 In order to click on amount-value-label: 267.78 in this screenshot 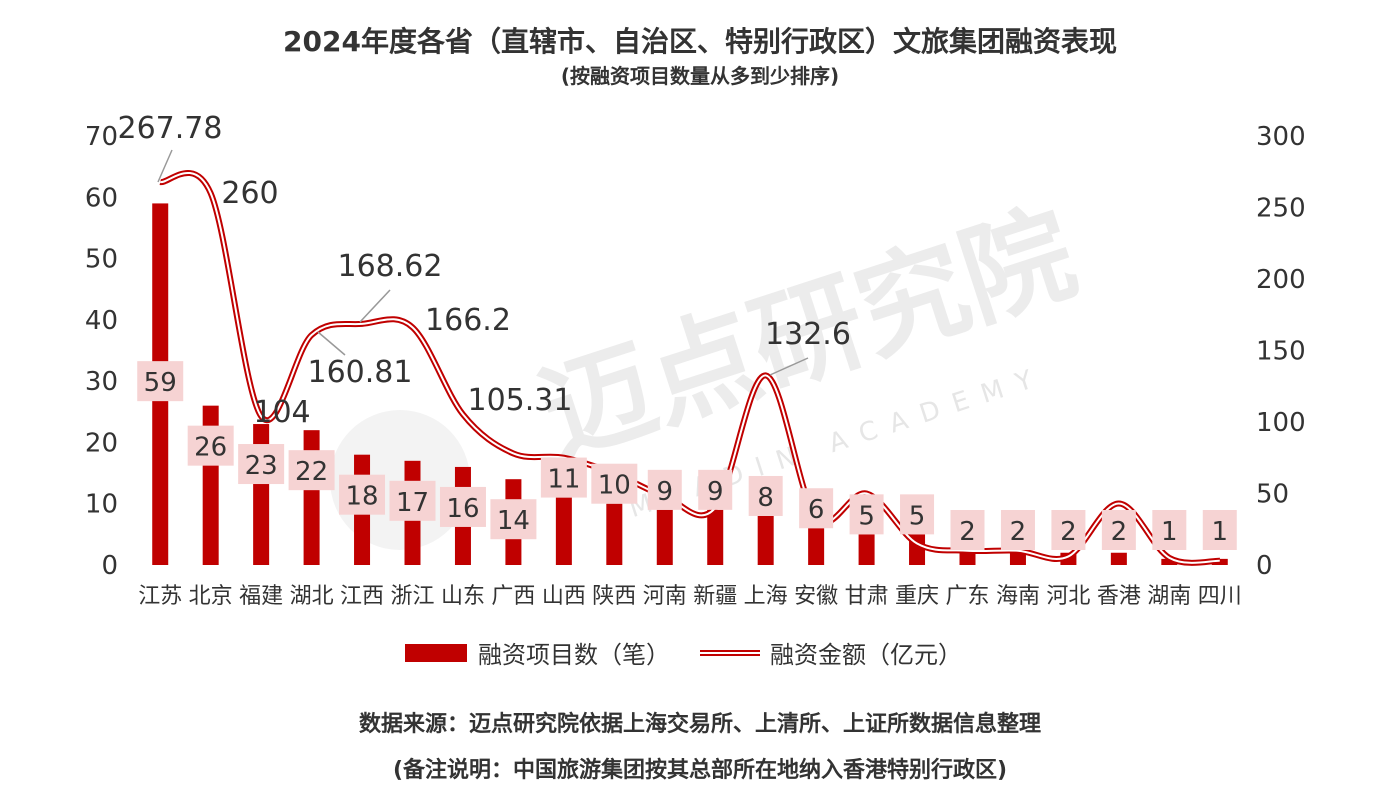, I will do `click(170, 128)`.